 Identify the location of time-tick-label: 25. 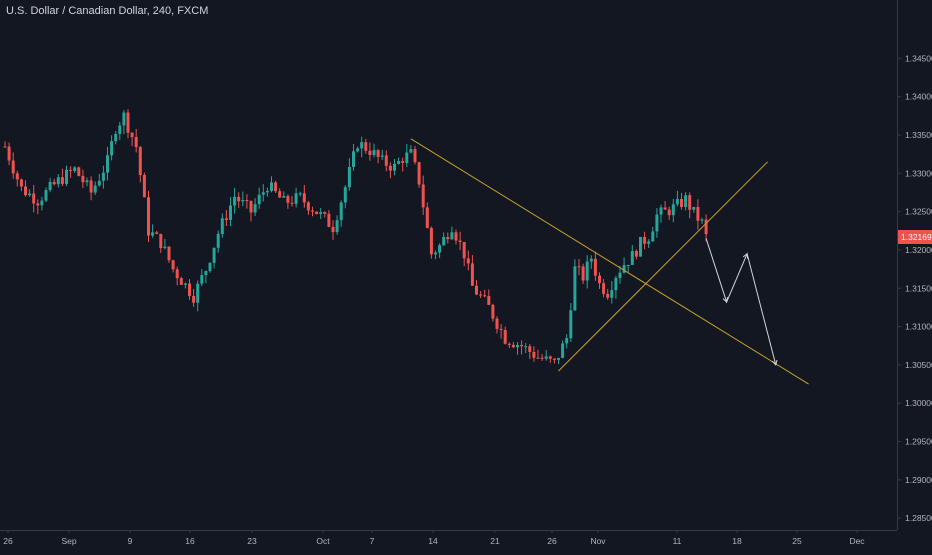
(797, 541).